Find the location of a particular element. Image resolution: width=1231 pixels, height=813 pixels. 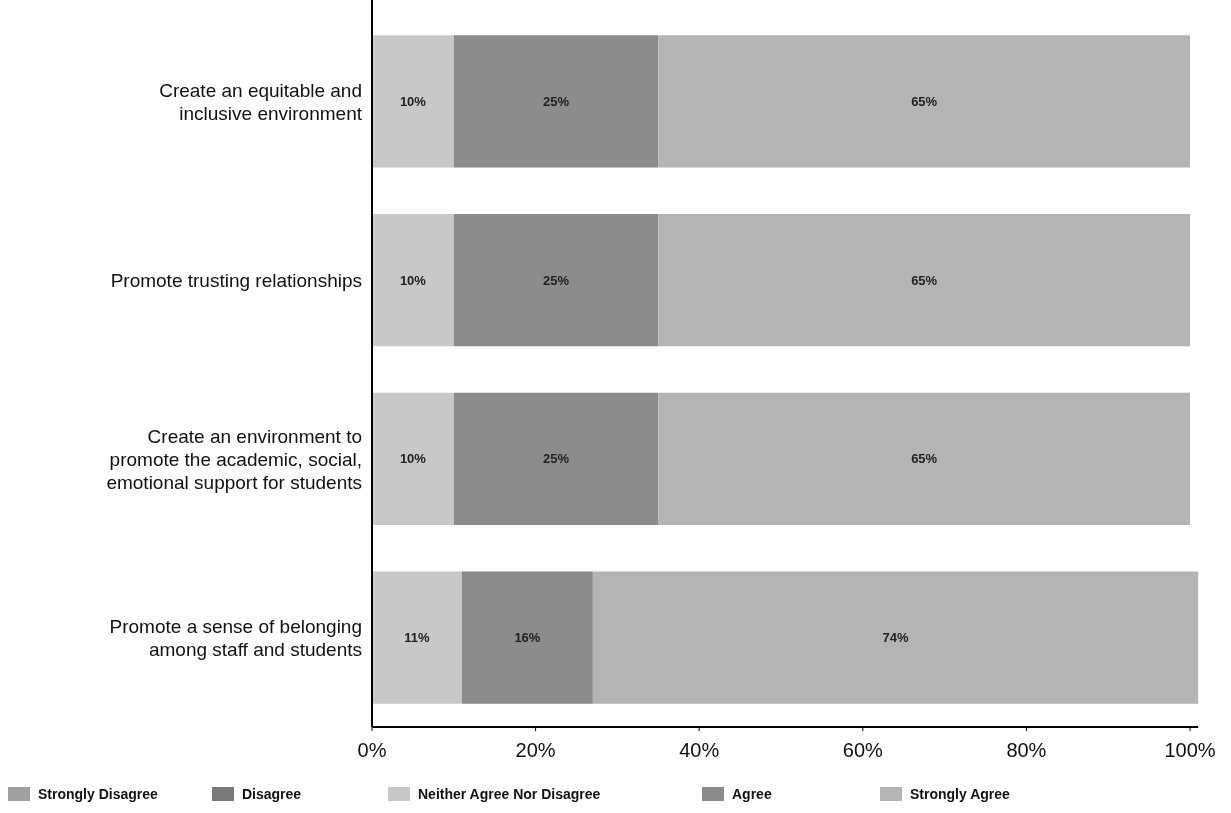

legend-label: Strongly Disagree is located at coordinates (98, 793).